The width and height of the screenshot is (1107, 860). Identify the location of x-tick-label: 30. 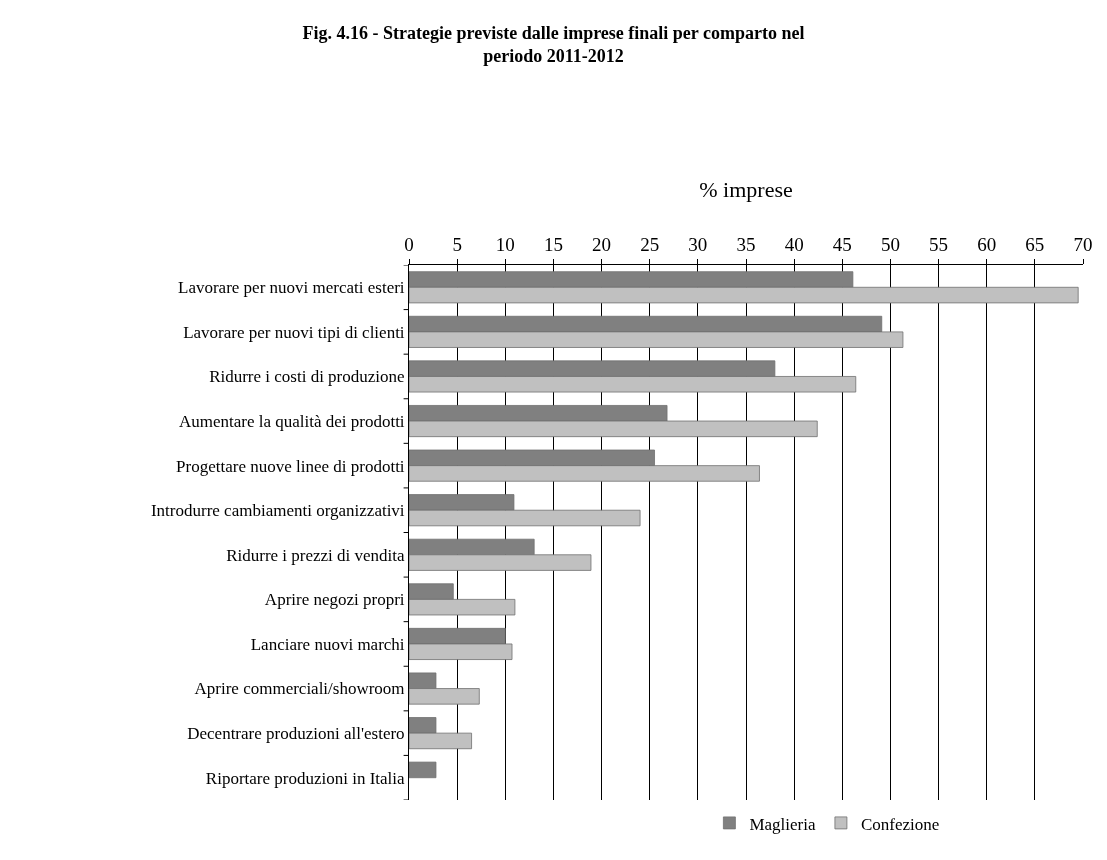
(698, 245).